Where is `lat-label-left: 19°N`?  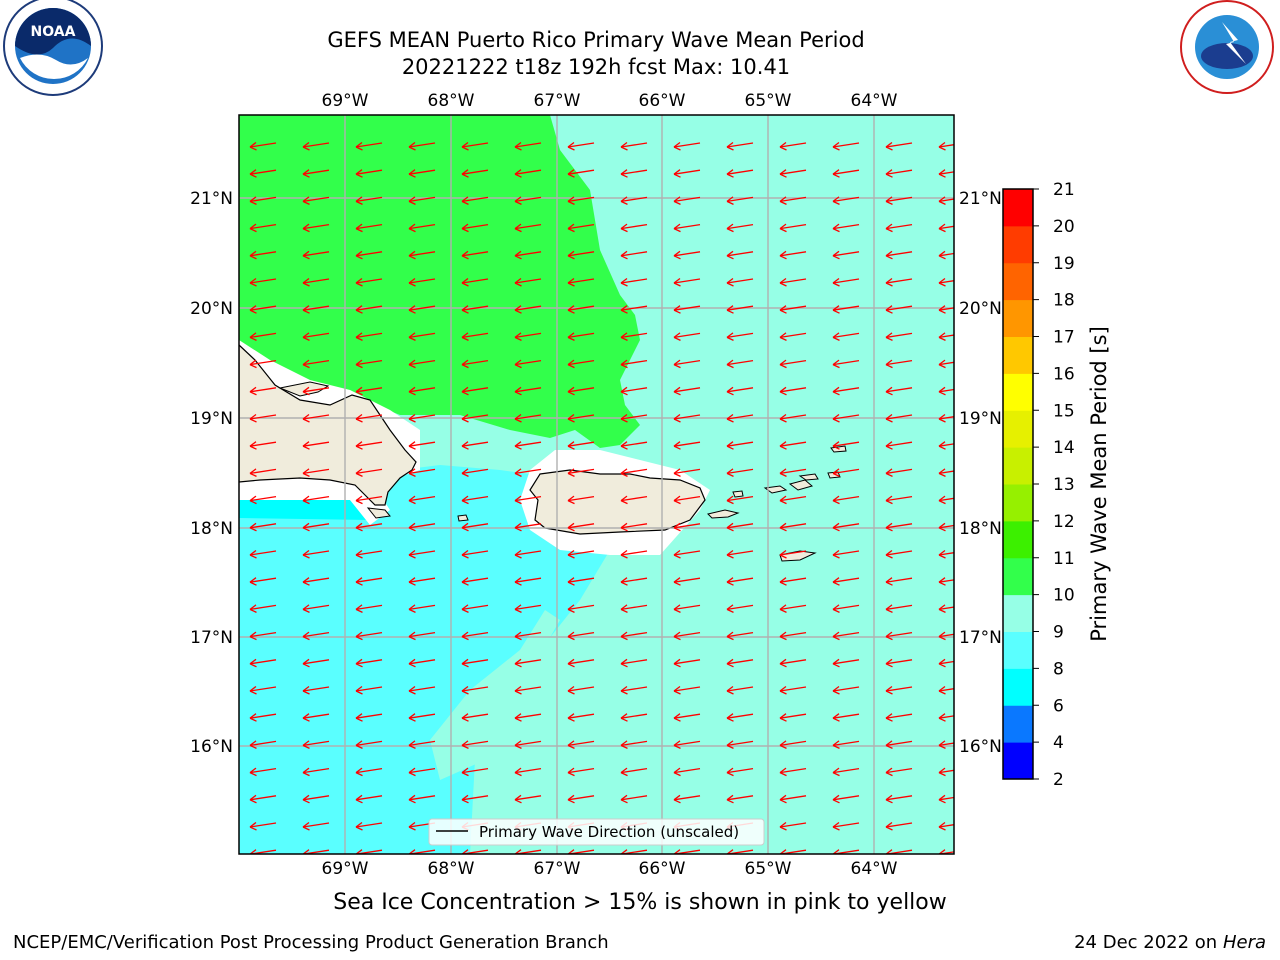 lat-label-left: 19°N is located at coordinates (211, 419).